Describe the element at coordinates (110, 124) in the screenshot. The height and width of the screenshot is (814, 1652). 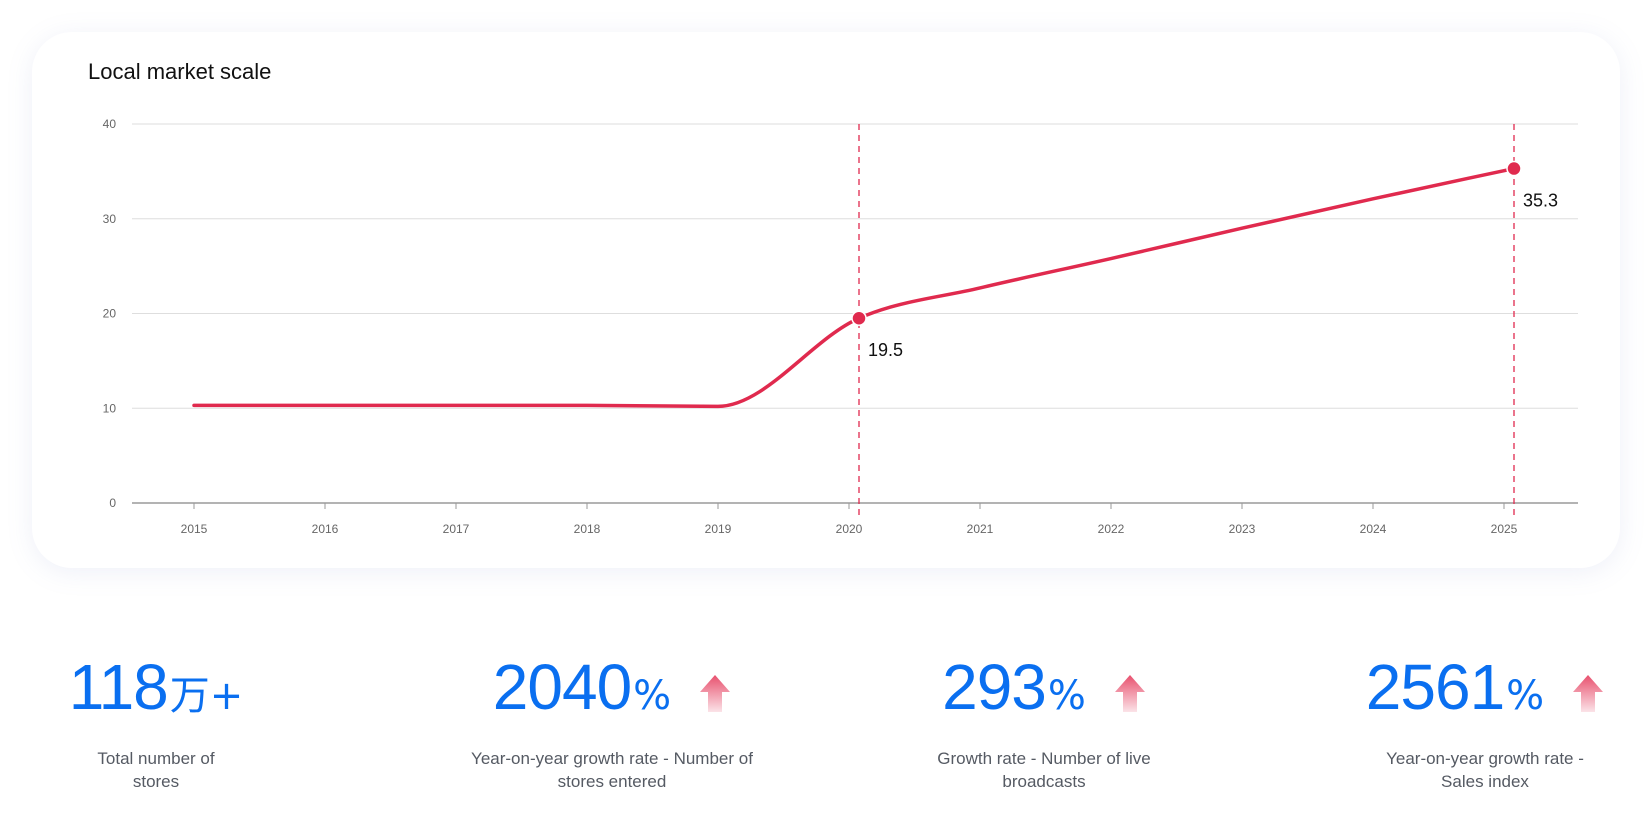
I see `y-tick-label: 40` at that location.